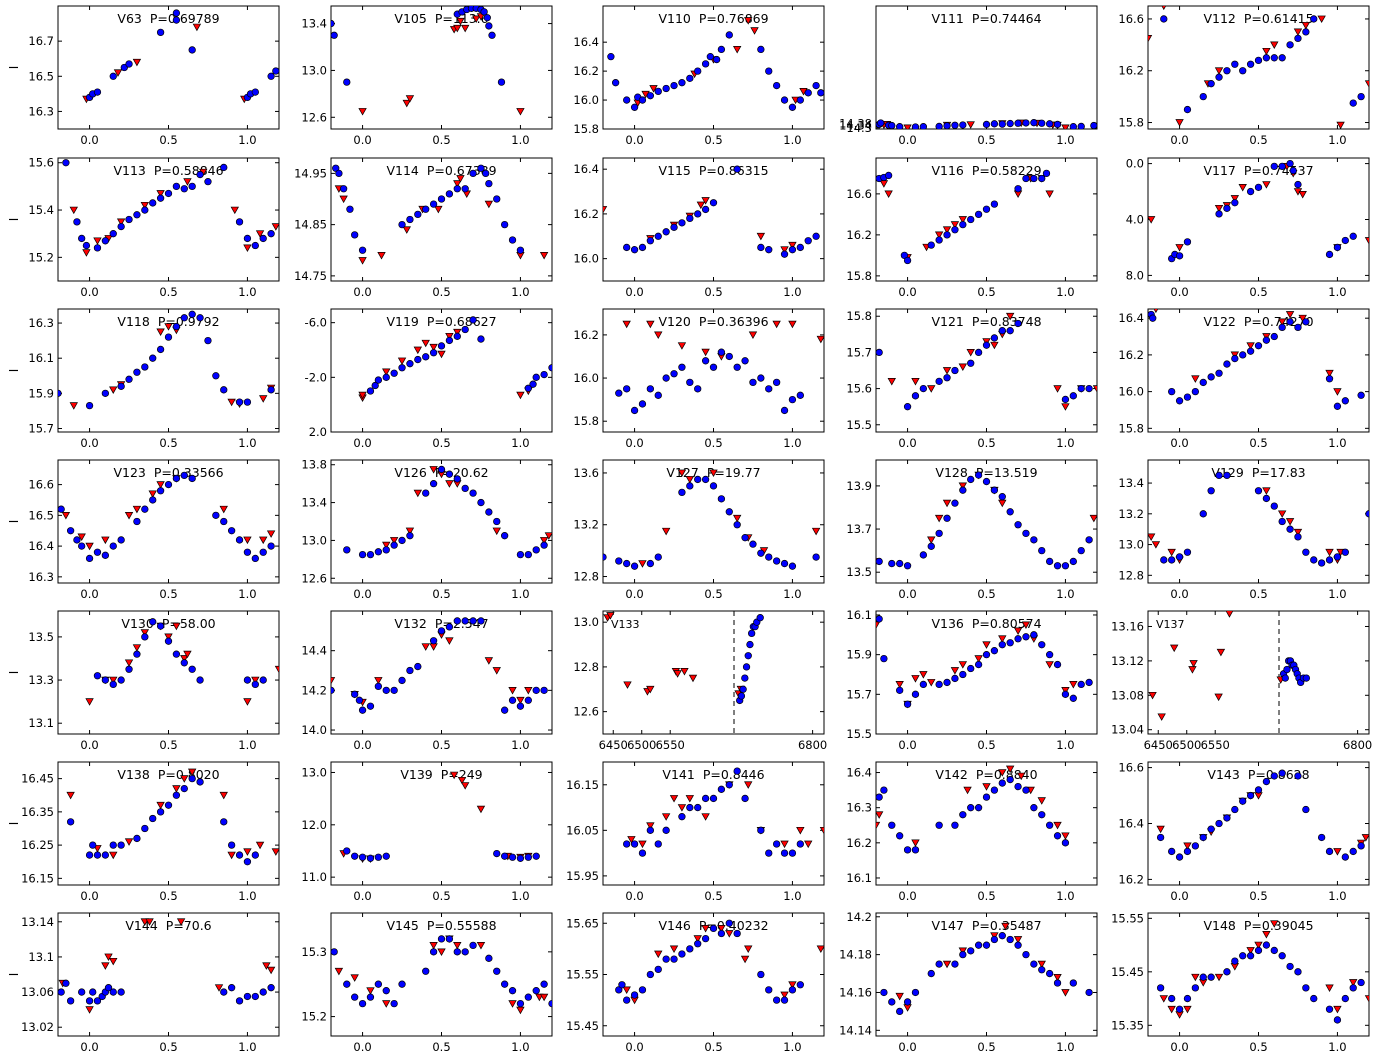  Describe the element at coordinates (41, 163) in the screenshot. I see `y-tick-label: 15.6` at that location.